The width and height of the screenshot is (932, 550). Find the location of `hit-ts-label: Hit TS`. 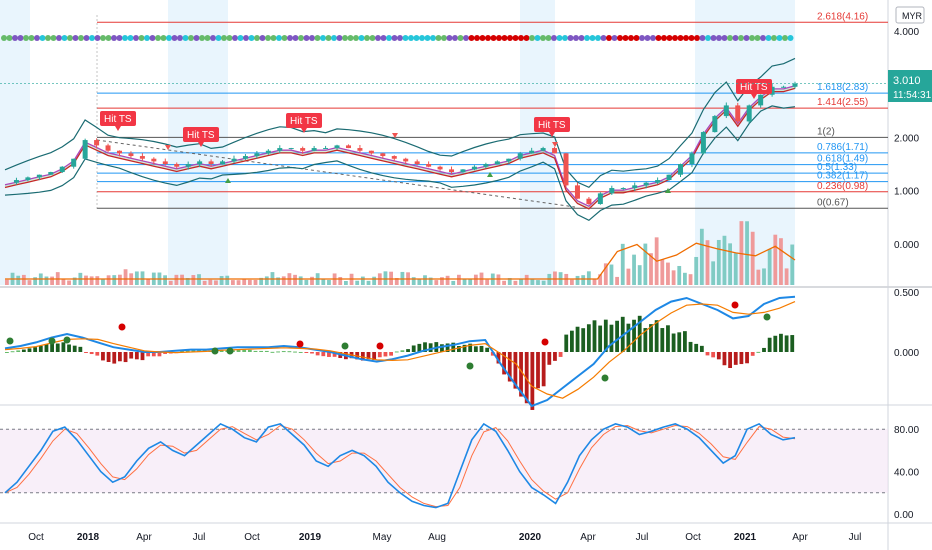

hit-ts-label: Hit TS is located at coordinates (304, 121).